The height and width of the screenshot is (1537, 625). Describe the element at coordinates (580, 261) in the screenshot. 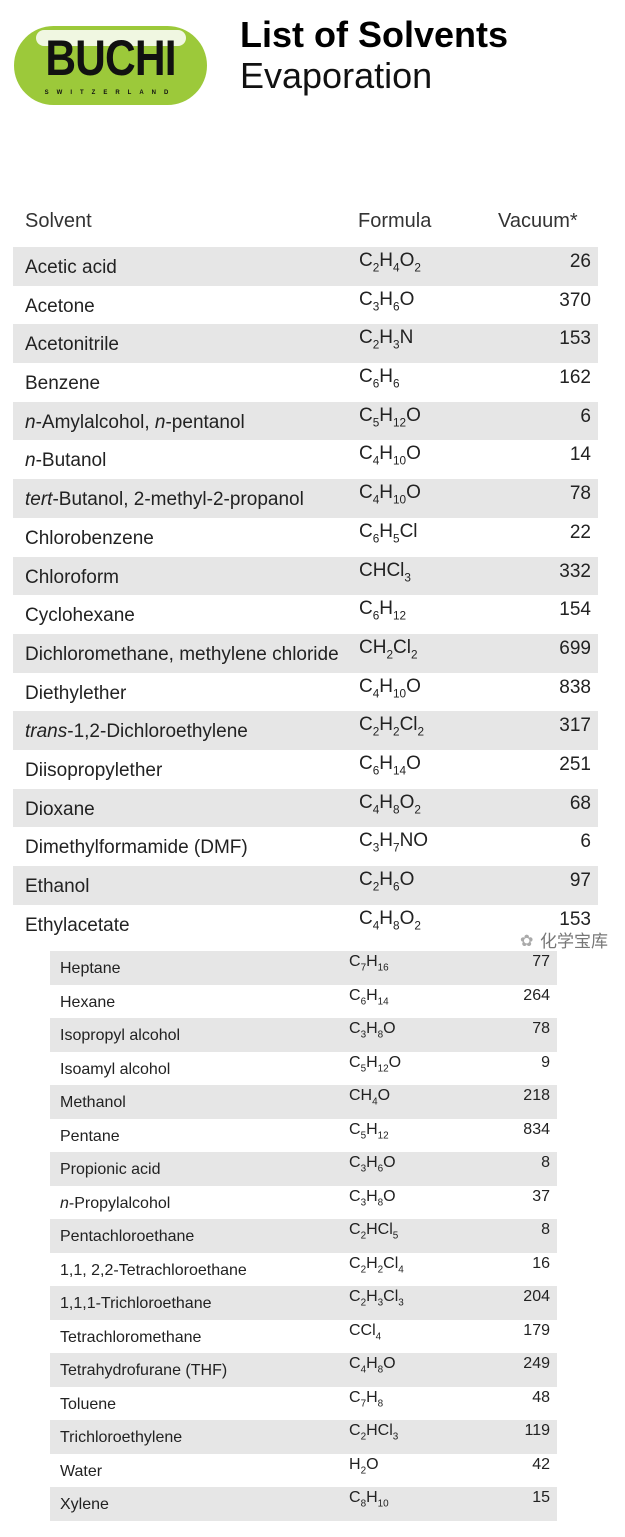

I see `vacuum-value: 26` at that location.